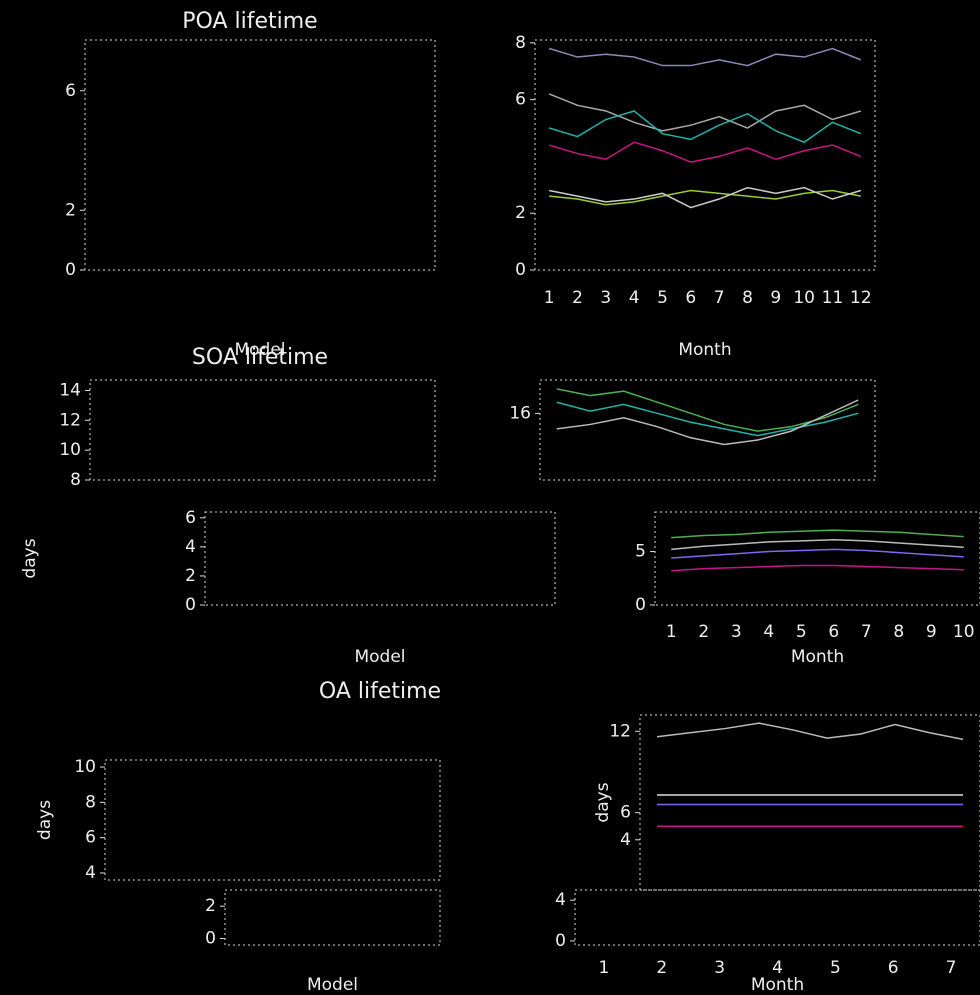 The image size is (980, 995). Describe the element at coordinates (249, 21) in the screenshot. I see `panel-title: POA lifetime` at that location.